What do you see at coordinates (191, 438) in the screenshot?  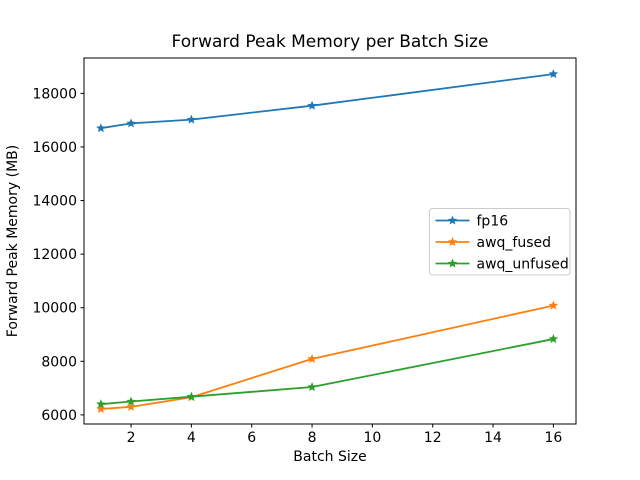 I see `x-tick-label: 4` at bounding box center [191, 438].